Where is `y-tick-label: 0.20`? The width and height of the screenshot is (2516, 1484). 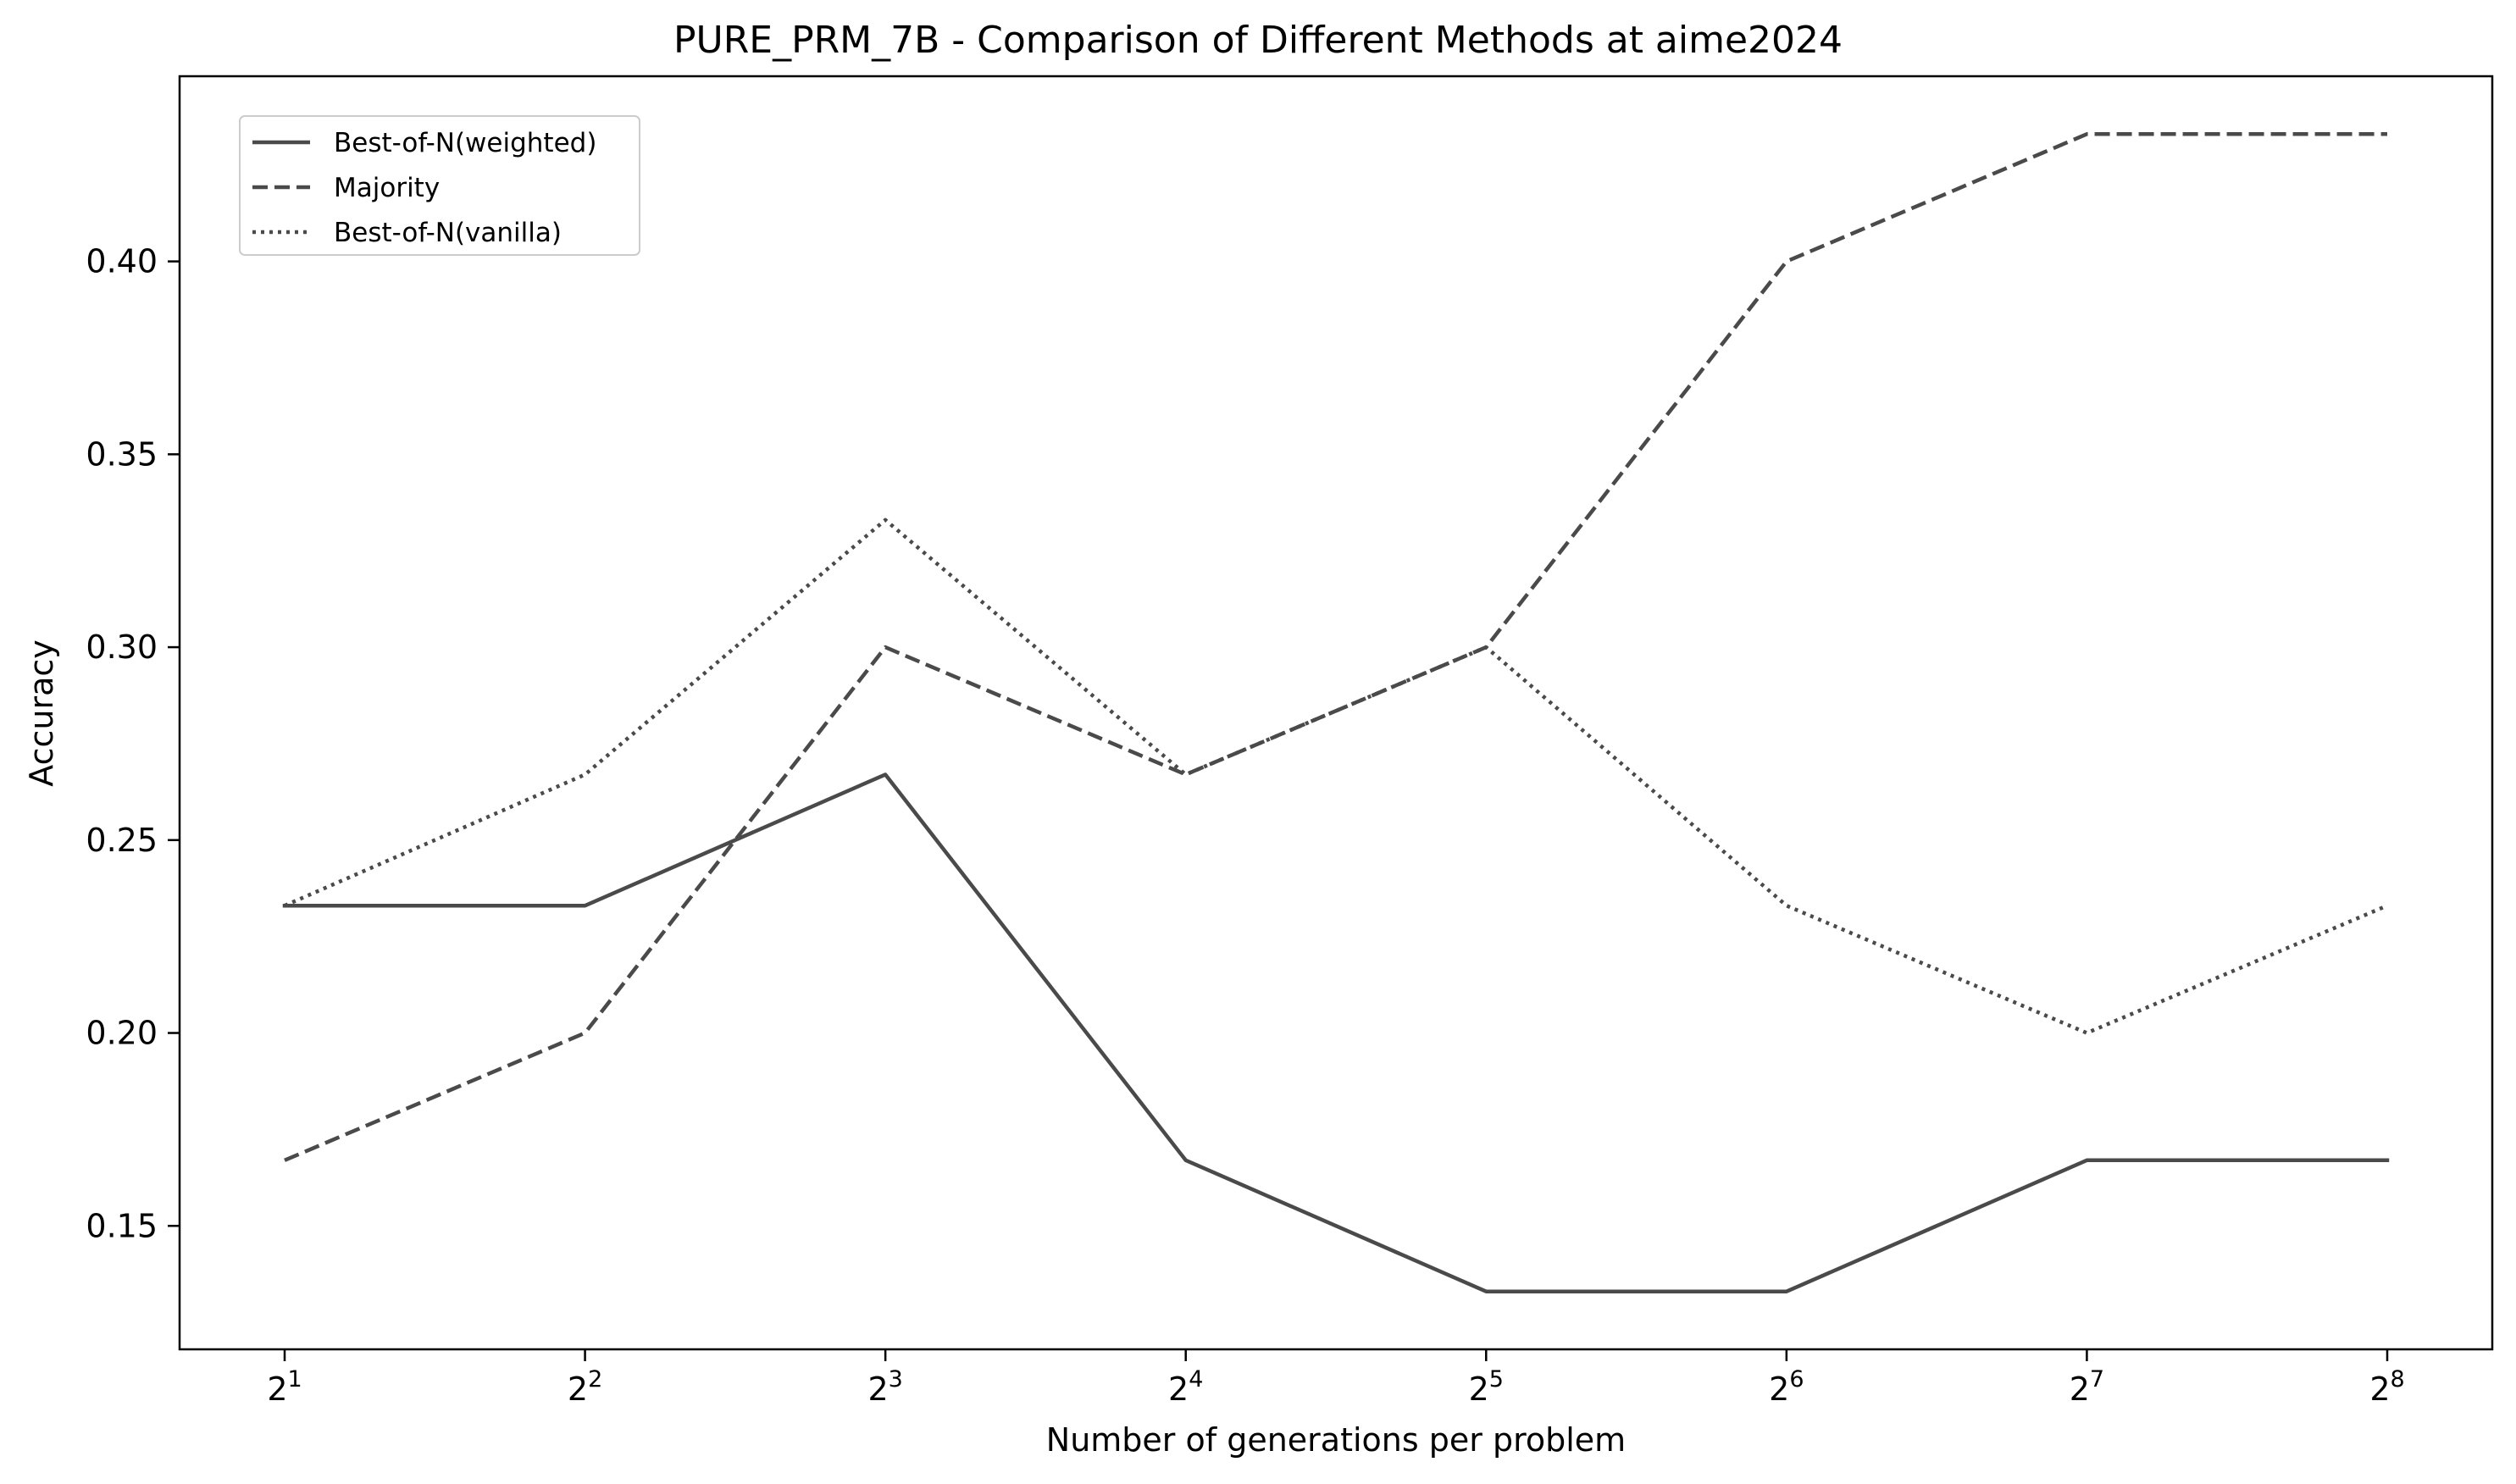
y-tick-label: 0.20 is located at coordinates (122, 1033).